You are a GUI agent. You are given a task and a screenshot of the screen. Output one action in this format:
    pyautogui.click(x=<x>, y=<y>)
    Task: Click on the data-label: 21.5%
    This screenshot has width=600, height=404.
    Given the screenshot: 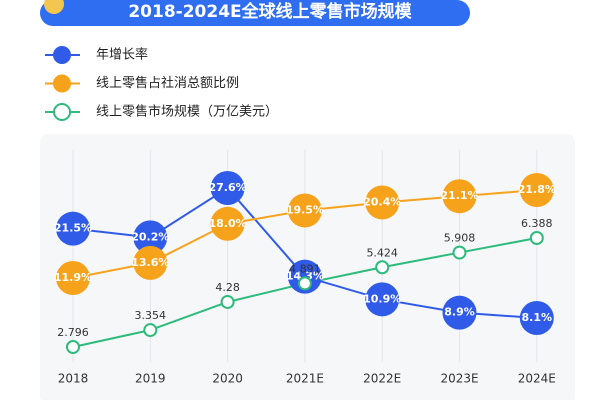 What is the action you would take?
    pyautogui.click(x=73, y=228)
    